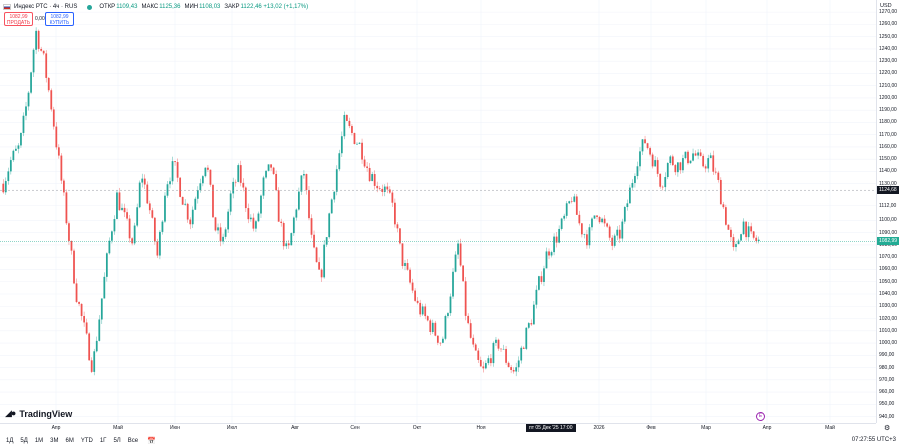 The image size is (899, 448). I want to click on period-button-5Д: 5Д, so click(24, 440).